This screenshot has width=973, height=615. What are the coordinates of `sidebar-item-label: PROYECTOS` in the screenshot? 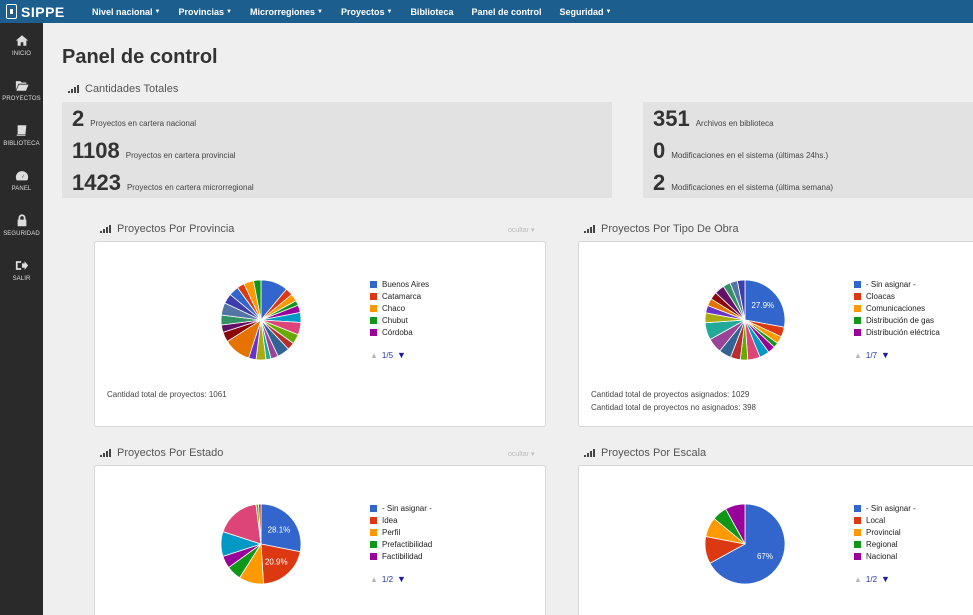 It's located at (21, 99).